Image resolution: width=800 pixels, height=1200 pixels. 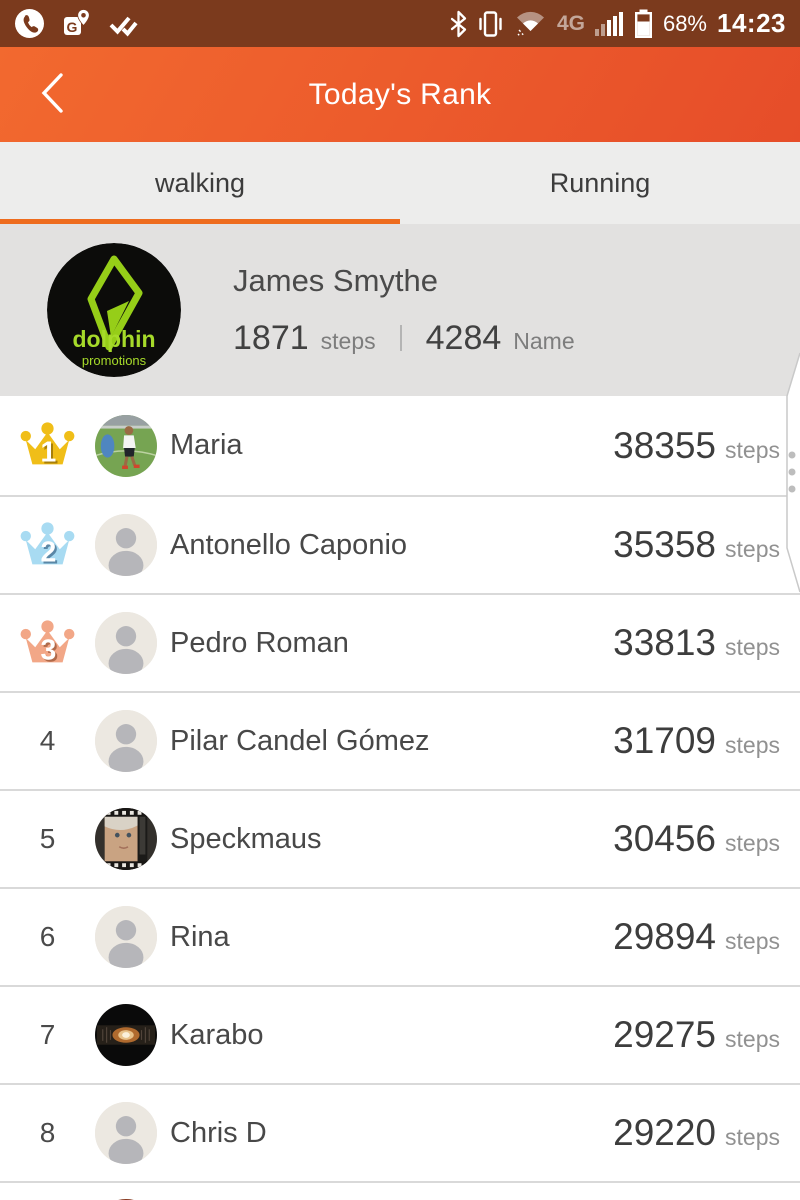 What do you see at coordinates (400, 23) in the screenshot?
I see `status-bar: G 4G 68% 14:23` at bounding box center [400, 23].